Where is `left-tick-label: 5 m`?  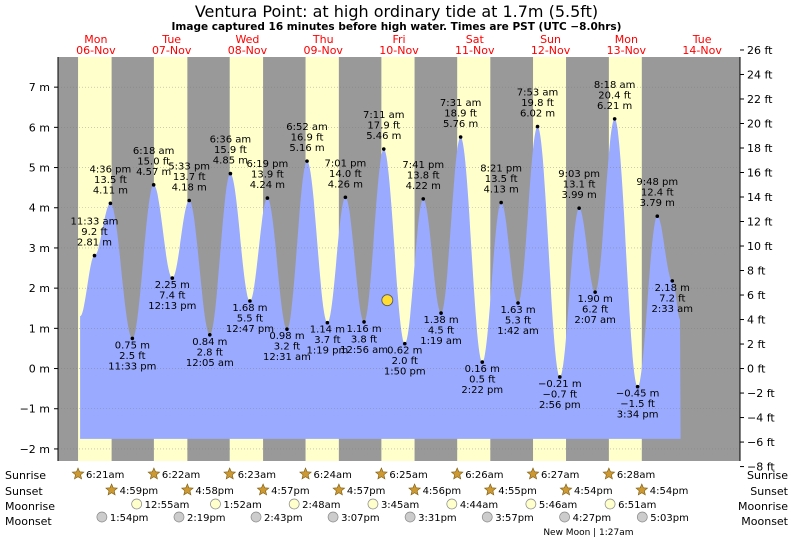
left-tick-label: 5 m is located at coordinates (39, 168).